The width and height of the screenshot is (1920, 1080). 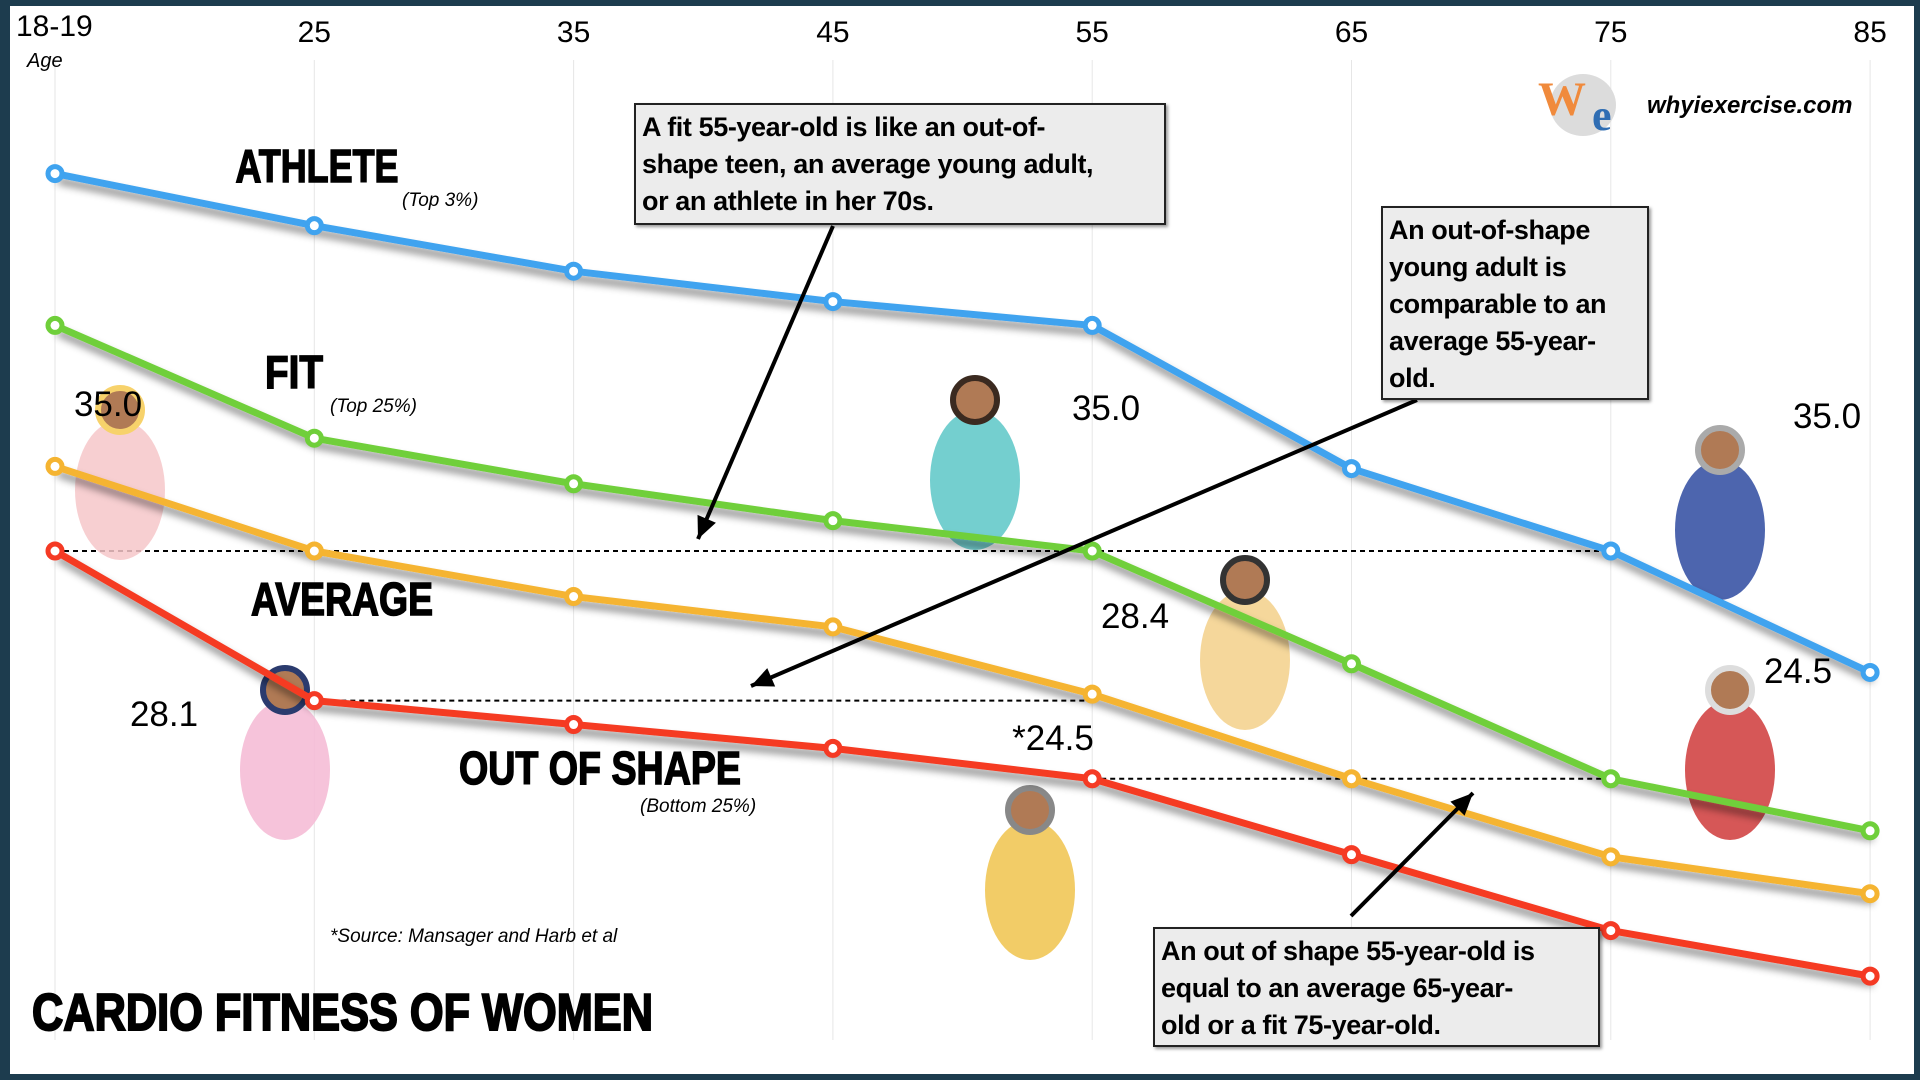 I want to click on website-link: whyiexercise.com, so click(x=1750, y=105).